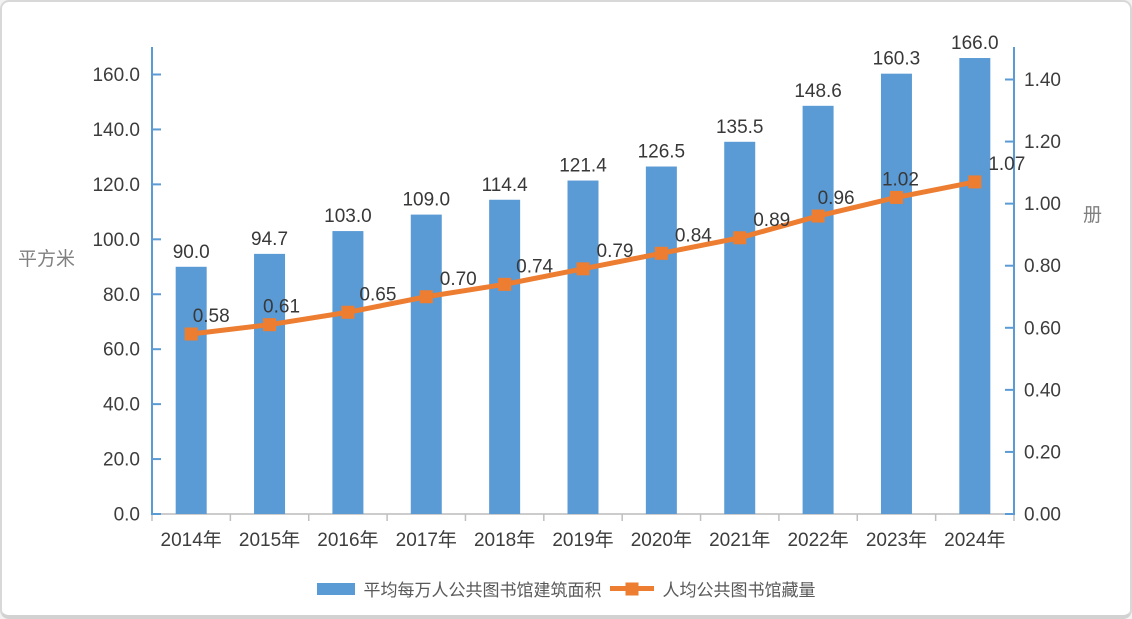 The image size is (1132, 619). What do you see at coordinates (1042, 80) in the screenshot?
I see `right-axis-tick-label: 1.40` at bounding box center [1042, 80].